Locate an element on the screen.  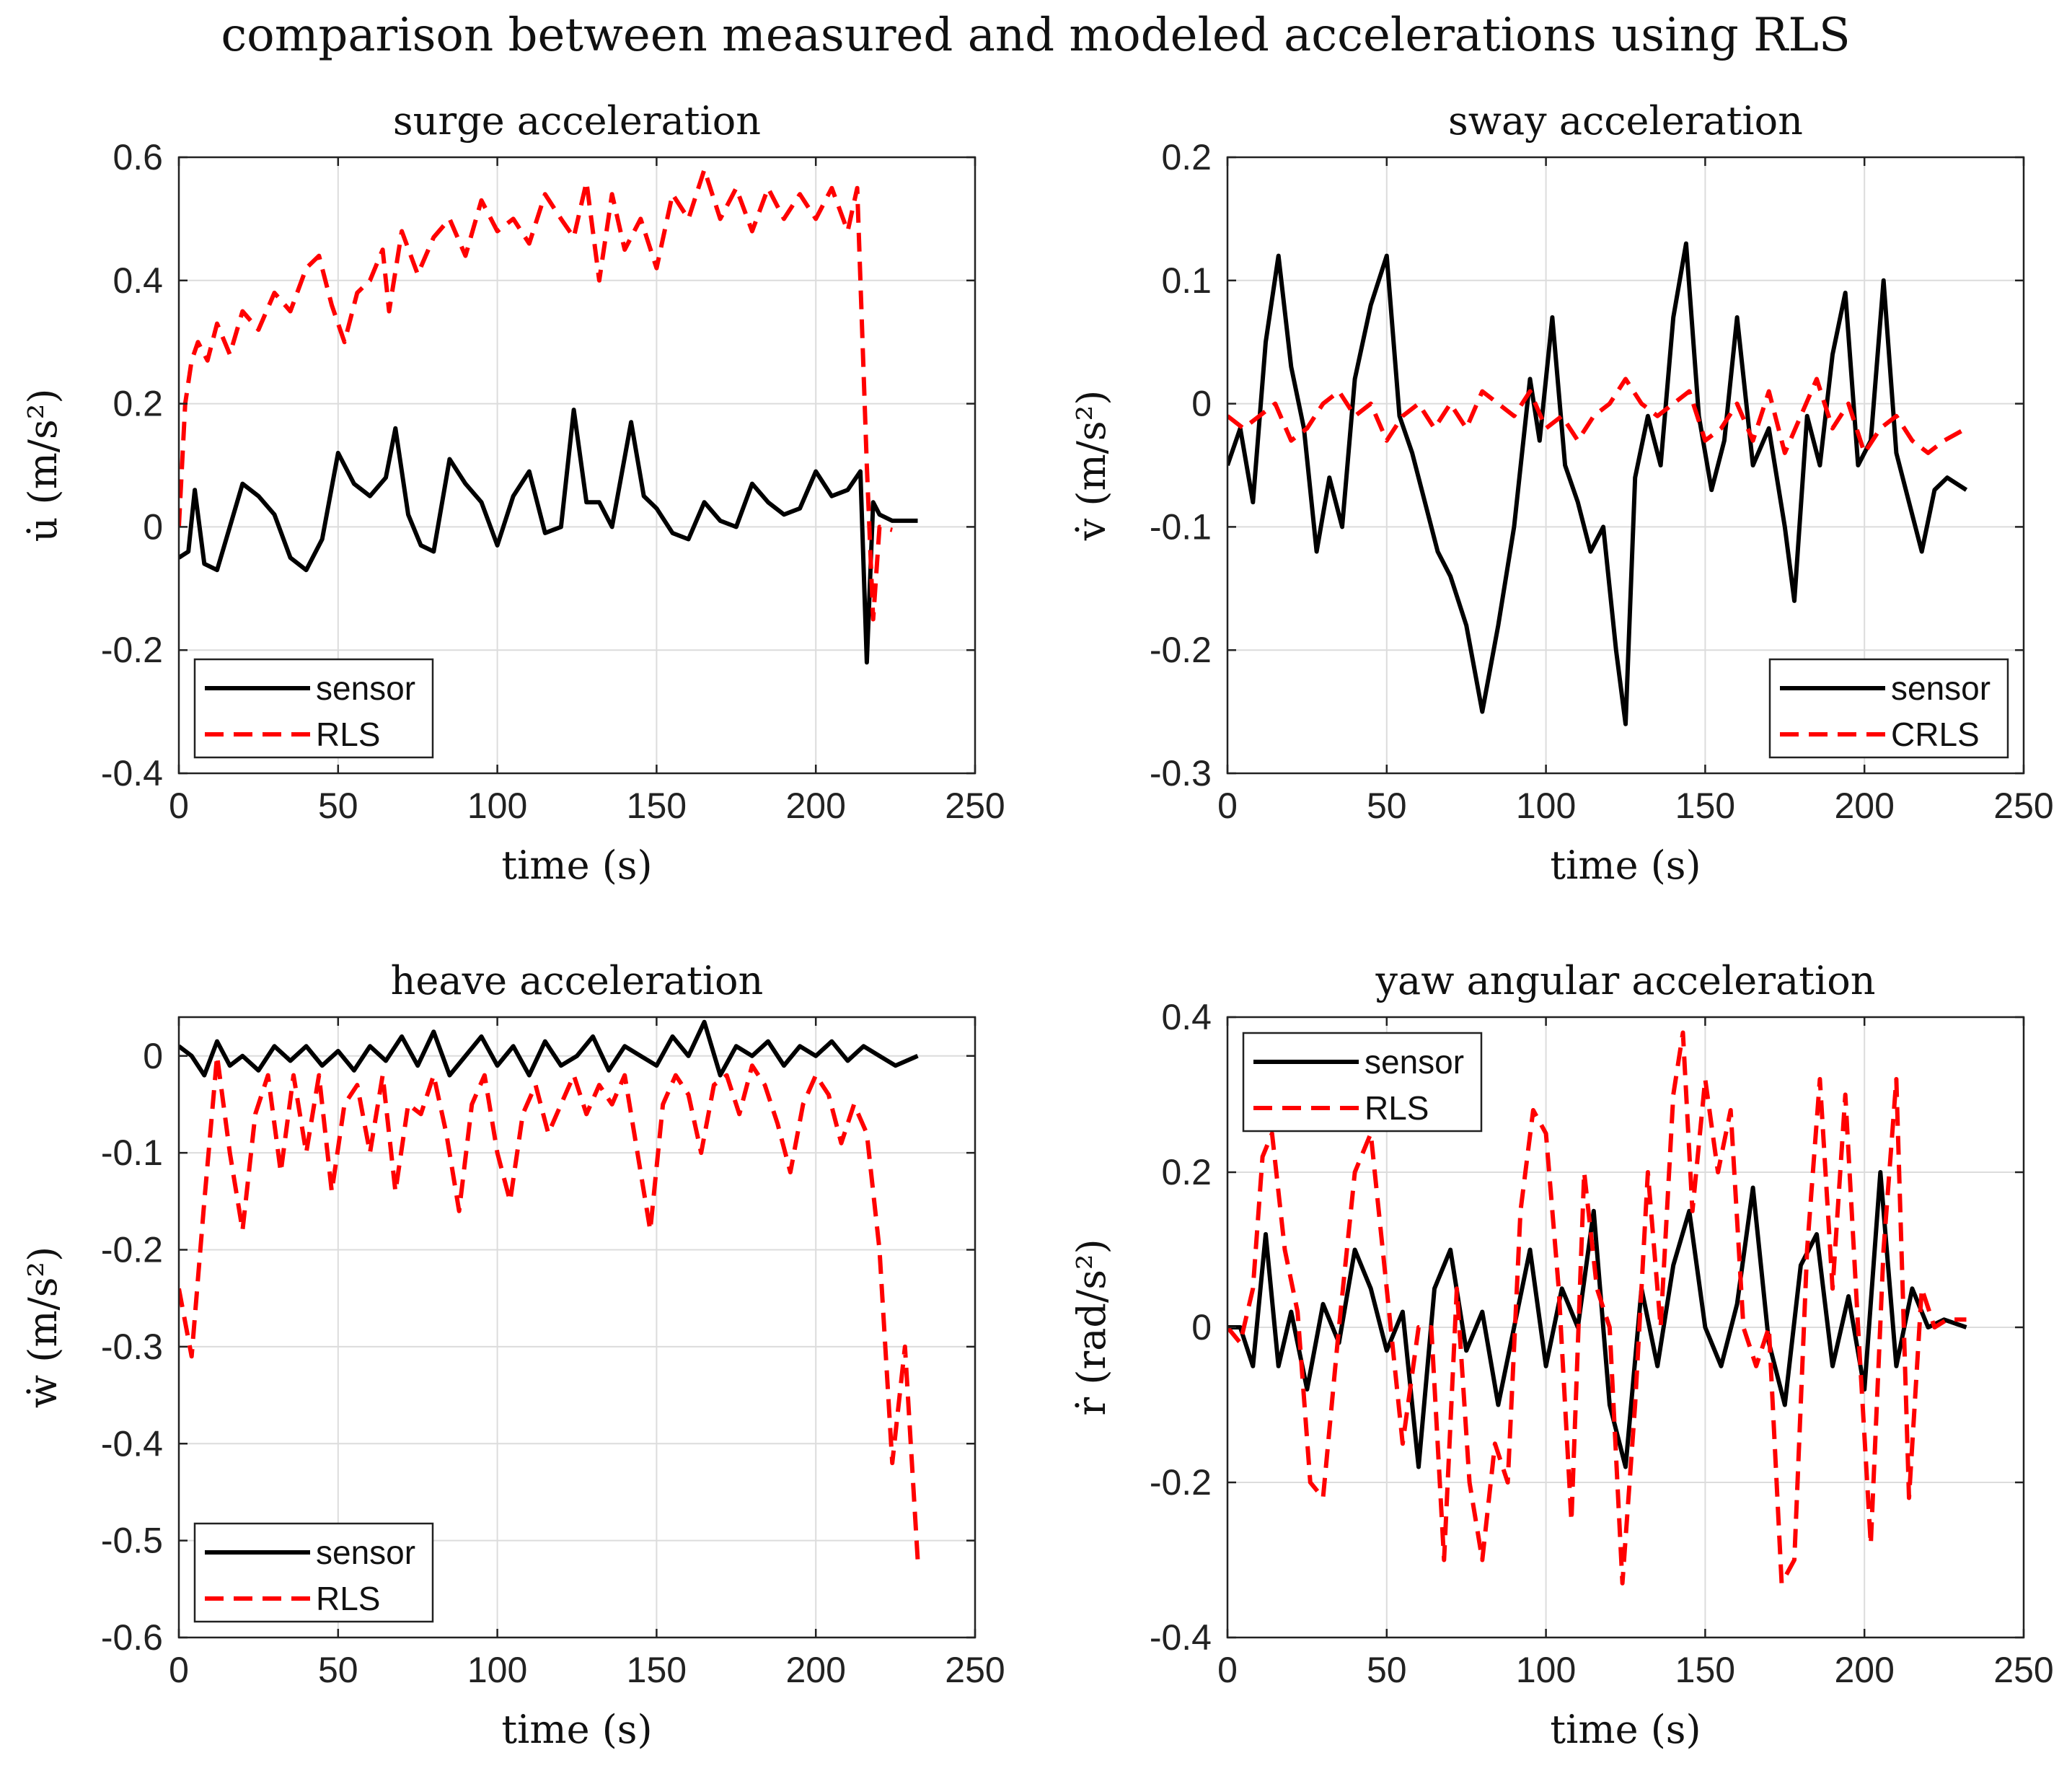
y-axis-label: u̇ (m/s²) is located at coordinates (43, 465).